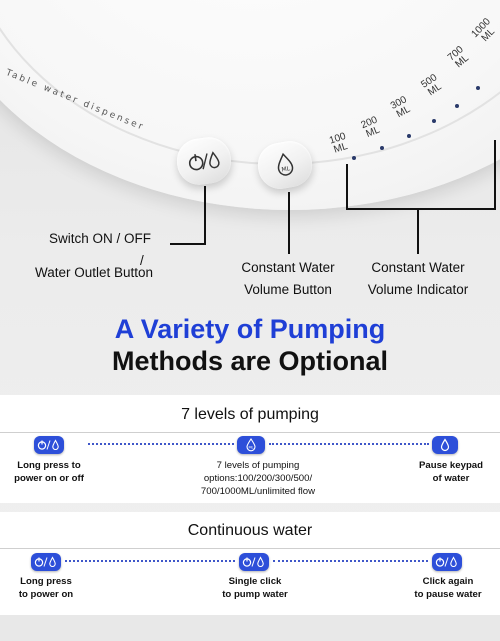  Describe the element at coordinates (418, 279) in the screenshot. I see `indicator-callout-label: Constant Water Volume Indicator` at that location.